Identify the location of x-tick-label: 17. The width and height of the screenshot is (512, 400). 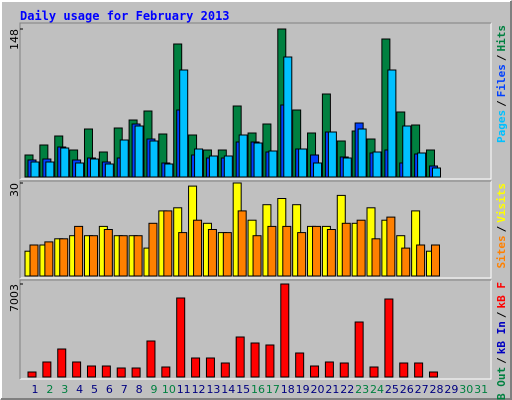
(273, 389).